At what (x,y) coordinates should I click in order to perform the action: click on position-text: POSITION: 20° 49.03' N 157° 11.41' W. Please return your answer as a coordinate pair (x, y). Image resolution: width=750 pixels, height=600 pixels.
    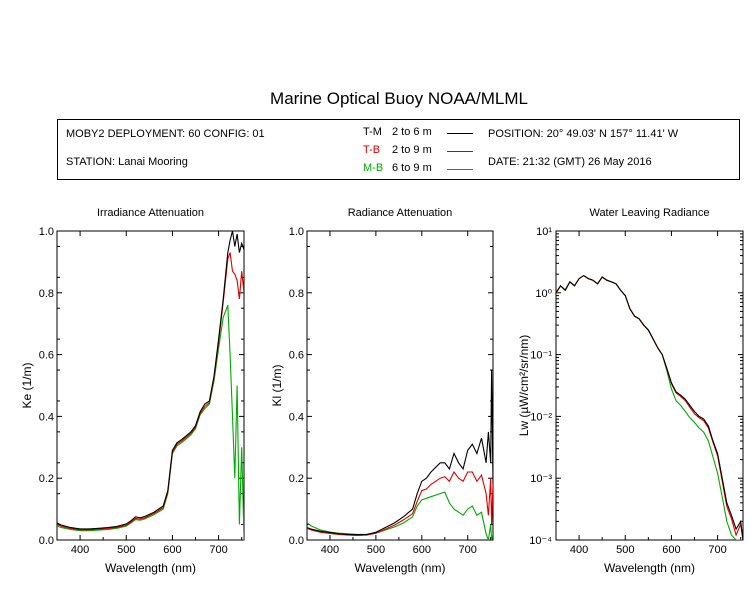
    Looking at the image, I should click on (583, 134).